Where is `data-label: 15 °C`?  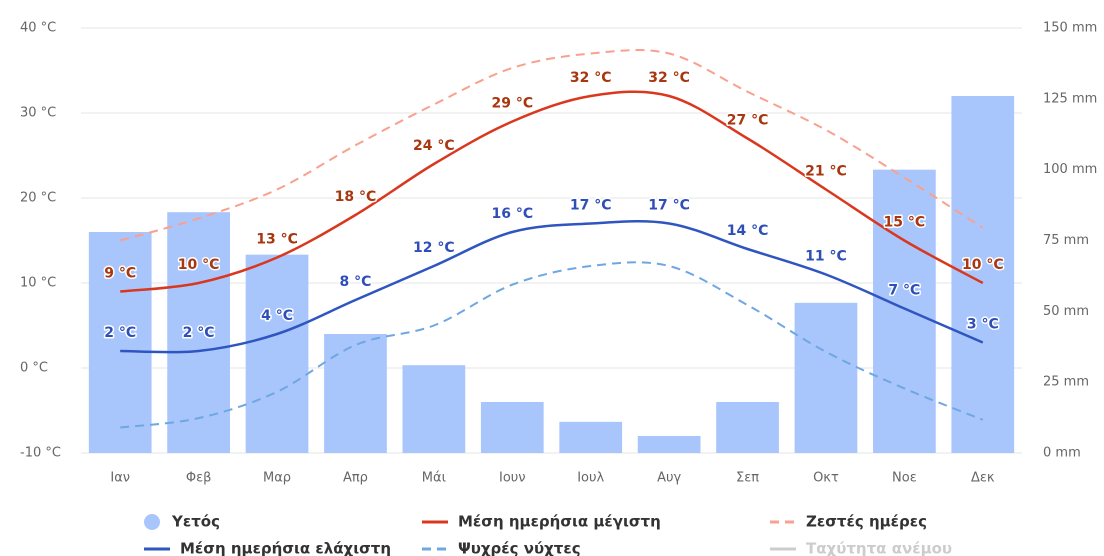
data-label: 15 °C is located at coordinates (905, 223).